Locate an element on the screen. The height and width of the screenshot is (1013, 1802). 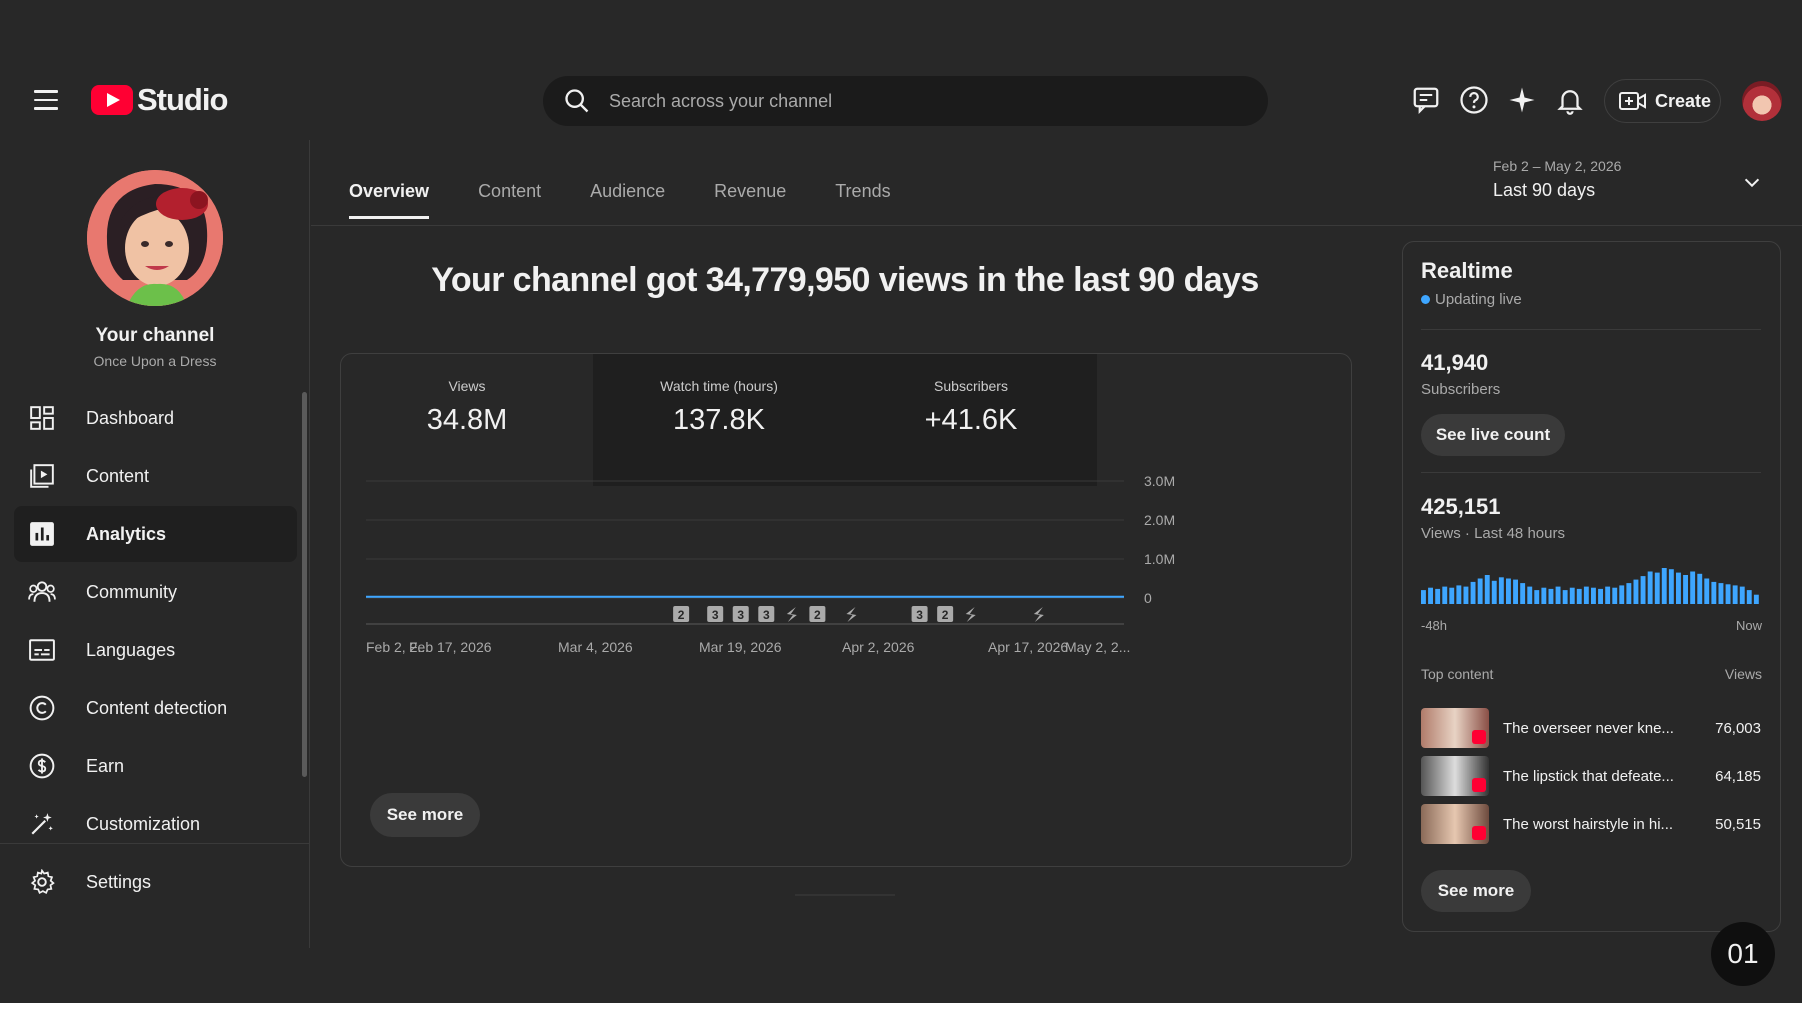
sidebar-divider is located at coordinates (155, 843).